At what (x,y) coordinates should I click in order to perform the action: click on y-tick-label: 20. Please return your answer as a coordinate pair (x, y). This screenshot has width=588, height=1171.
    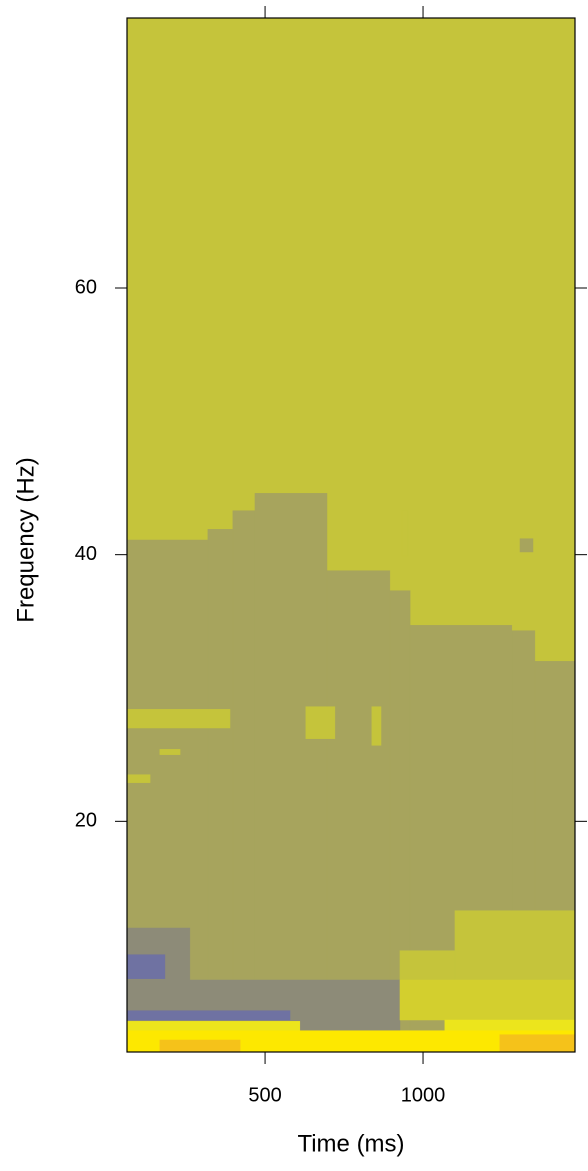
    Looking at the image, I should click on (86, 821).